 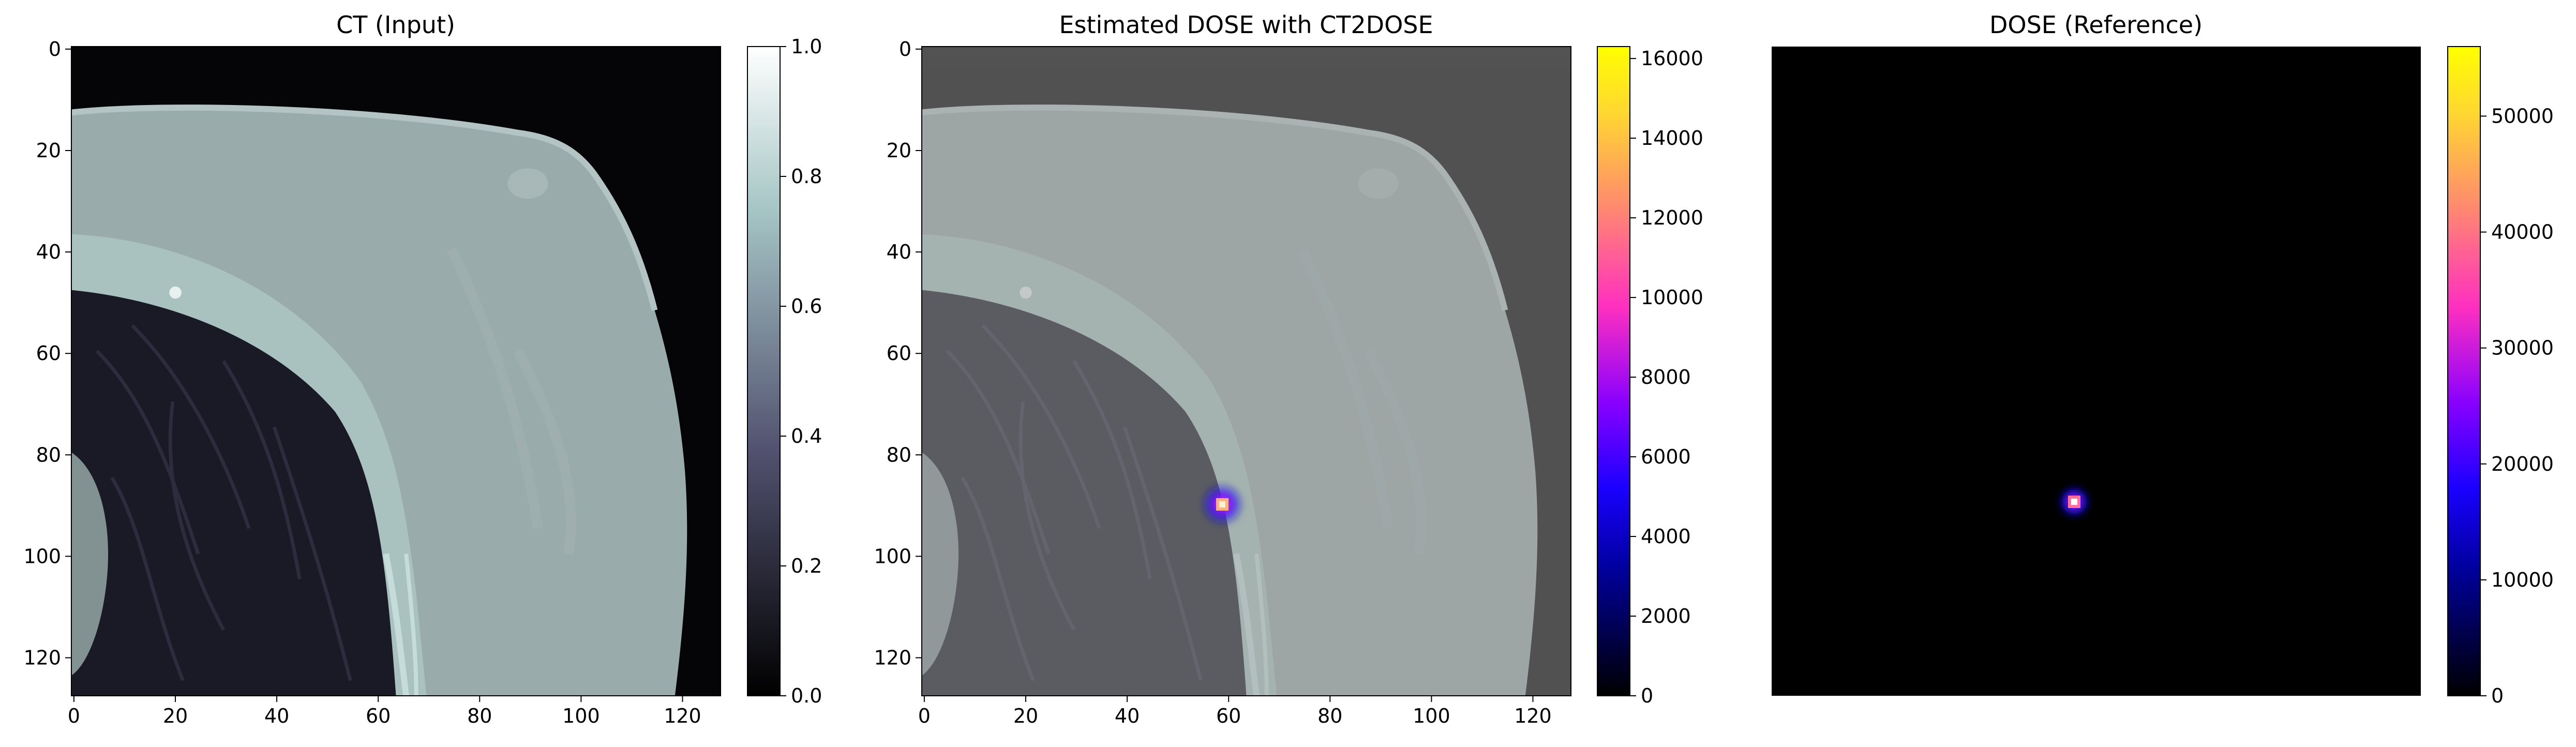 I want to click on colorbar-tick-label: 0.6, so click(x=806, y=306).